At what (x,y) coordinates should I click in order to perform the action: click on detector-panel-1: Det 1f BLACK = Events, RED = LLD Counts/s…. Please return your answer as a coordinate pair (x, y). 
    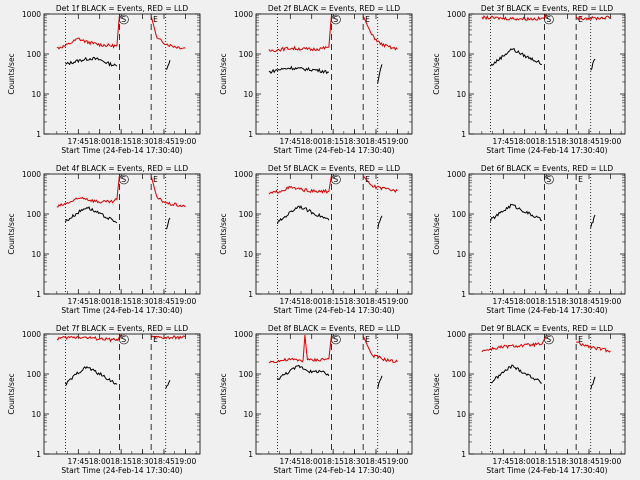
    Looking at the image, I should click on (104, 79).